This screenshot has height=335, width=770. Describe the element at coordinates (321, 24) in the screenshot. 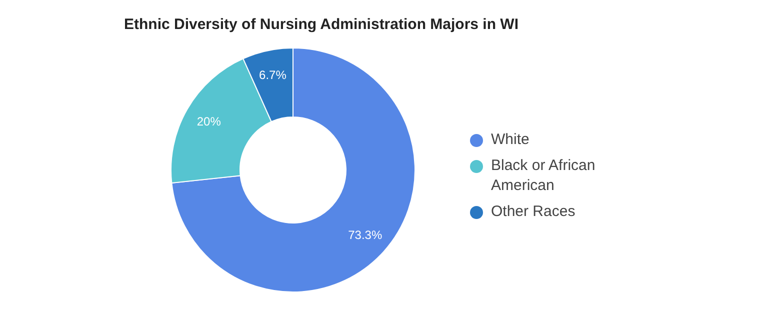

I see `chart-title: Ethnic Diversity of Nursing Administration Majors in WI` at that location.